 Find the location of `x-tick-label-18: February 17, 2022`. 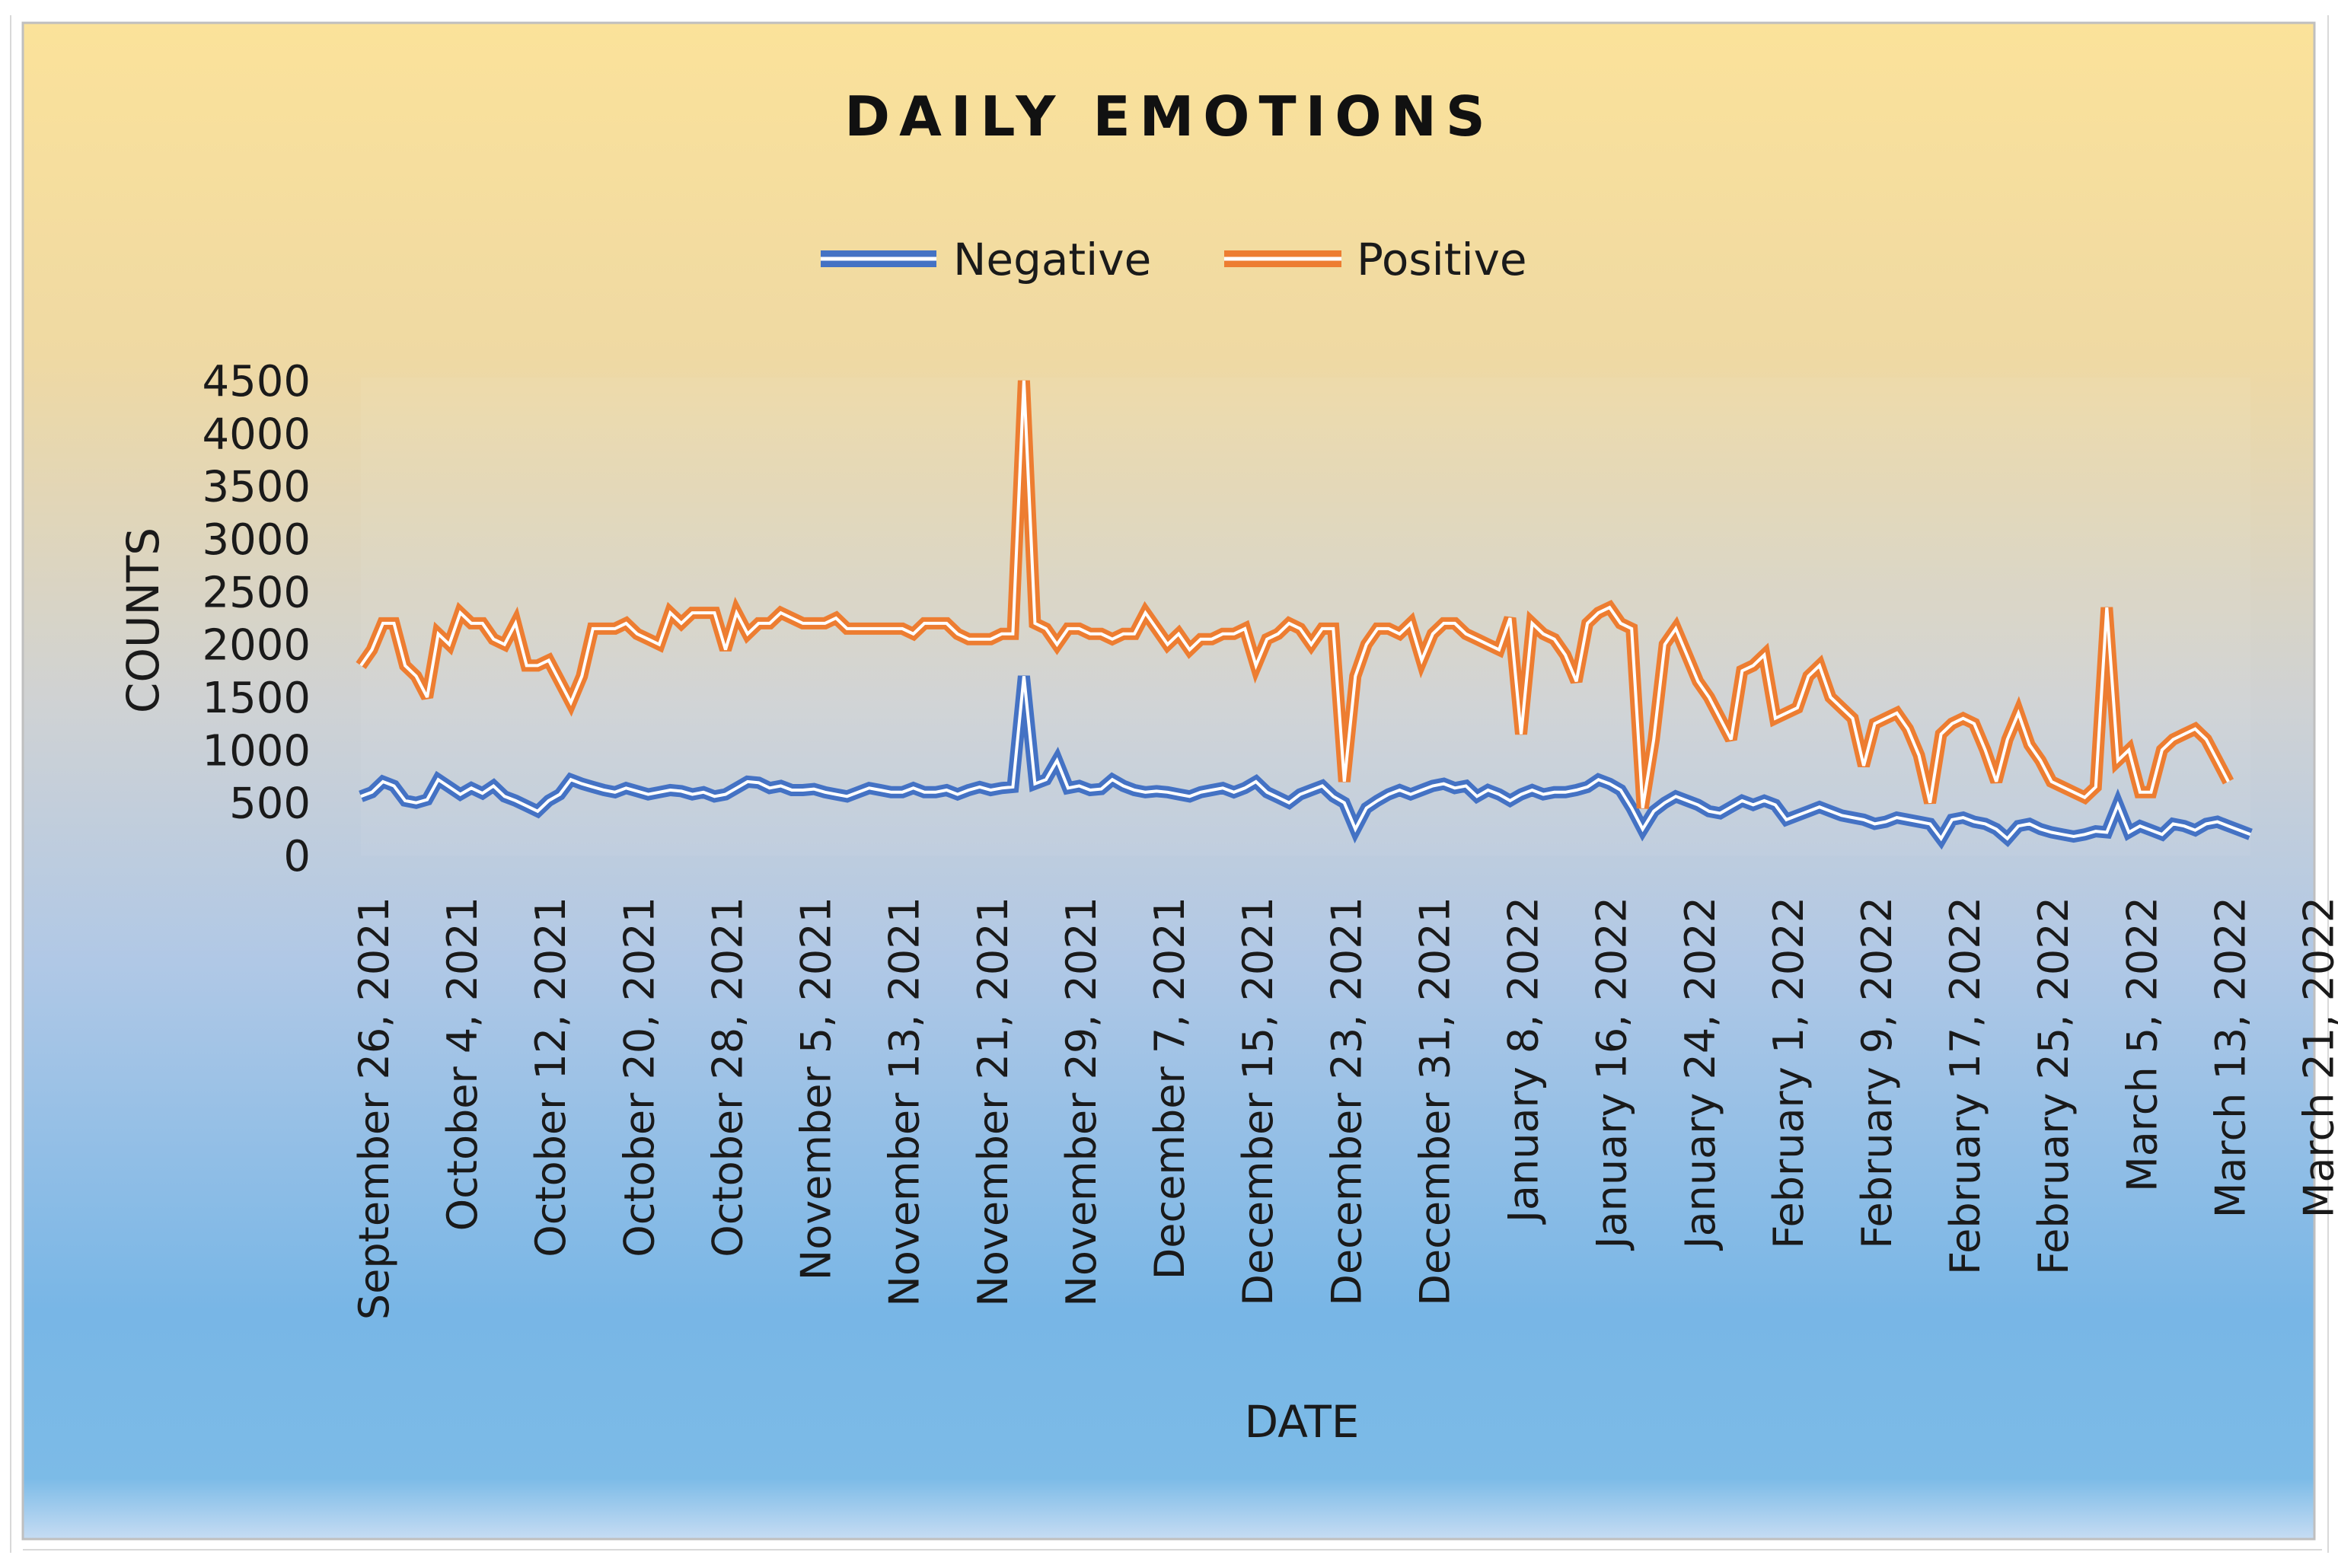

x-tick-label-18: February 17, 2022 is located at coordinates (1965, 1086).